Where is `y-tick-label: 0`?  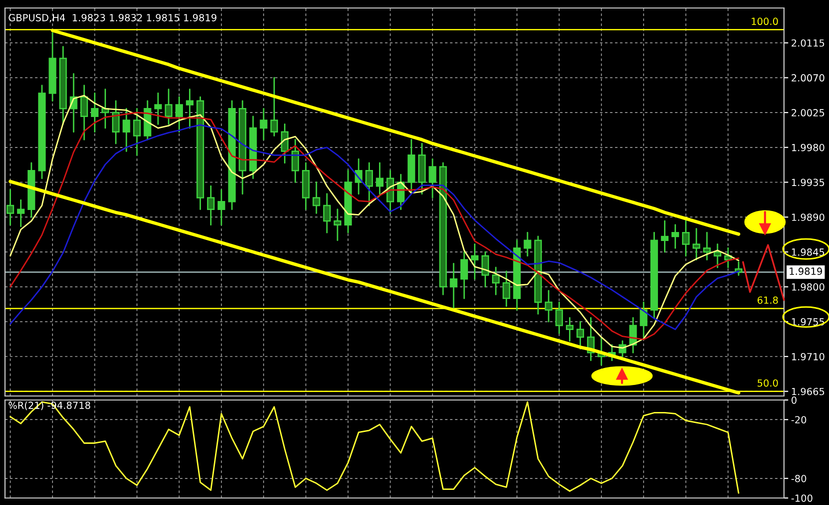 y-tick-label: 0 is located at coordinates (794, 400).